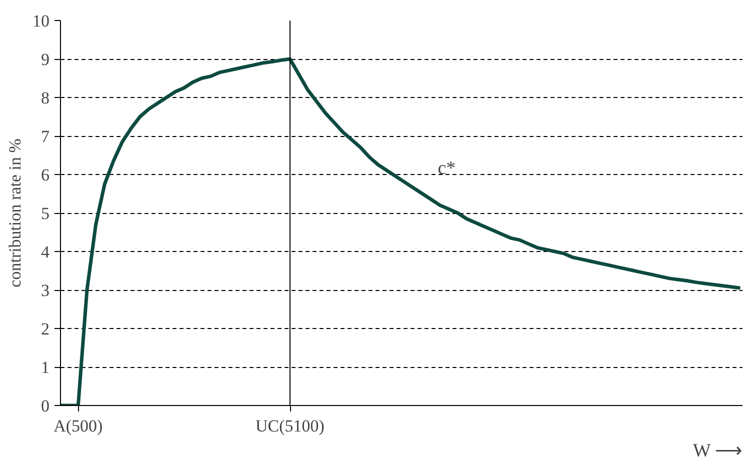  I want to click on x-tick-label: UC(5100), so click(290, 426).